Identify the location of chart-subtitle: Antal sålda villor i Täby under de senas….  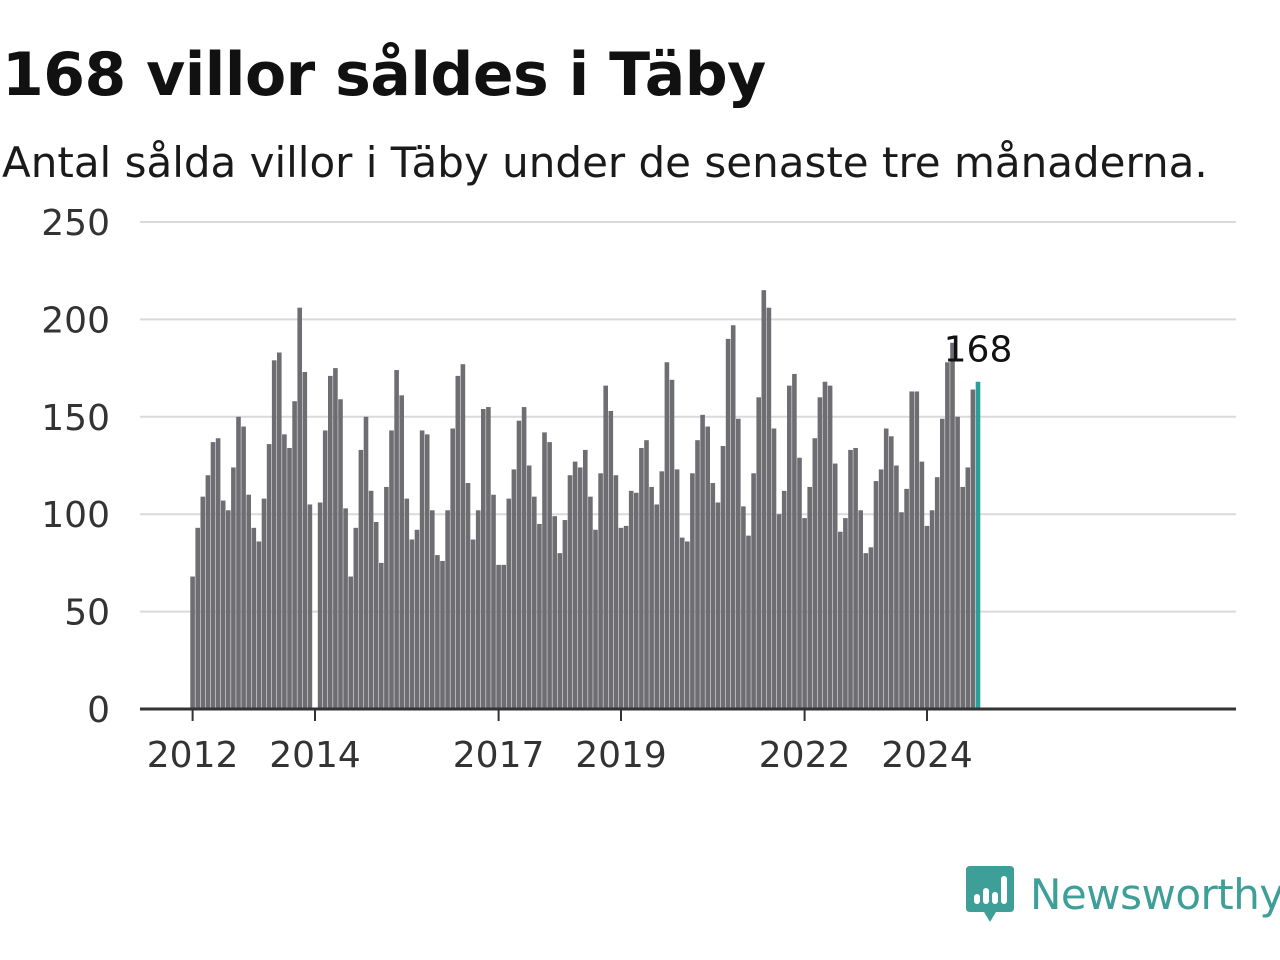
(605, 162).